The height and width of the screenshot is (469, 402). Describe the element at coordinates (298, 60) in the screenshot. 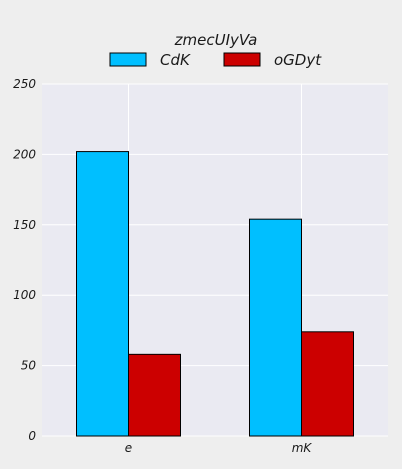

I see `legend-label: oGDyt` at that location.